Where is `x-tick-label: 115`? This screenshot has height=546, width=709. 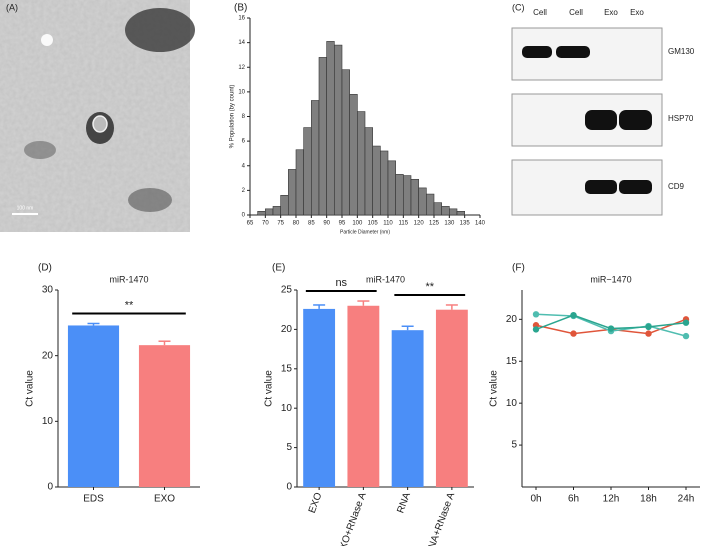
x-tick-label: 115 is located at coordinates (404, 224).